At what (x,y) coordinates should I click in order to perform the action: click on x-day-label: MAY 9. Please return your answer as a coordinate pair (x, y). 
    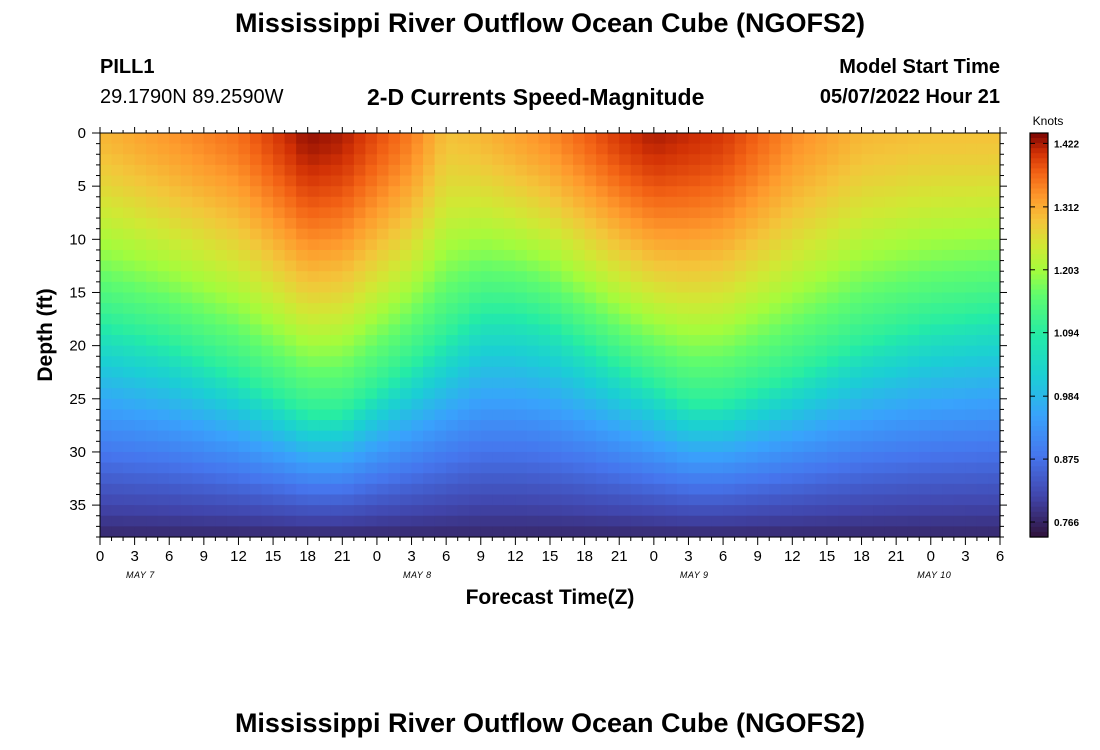
    Looking at the image, I should click on (694, 575).